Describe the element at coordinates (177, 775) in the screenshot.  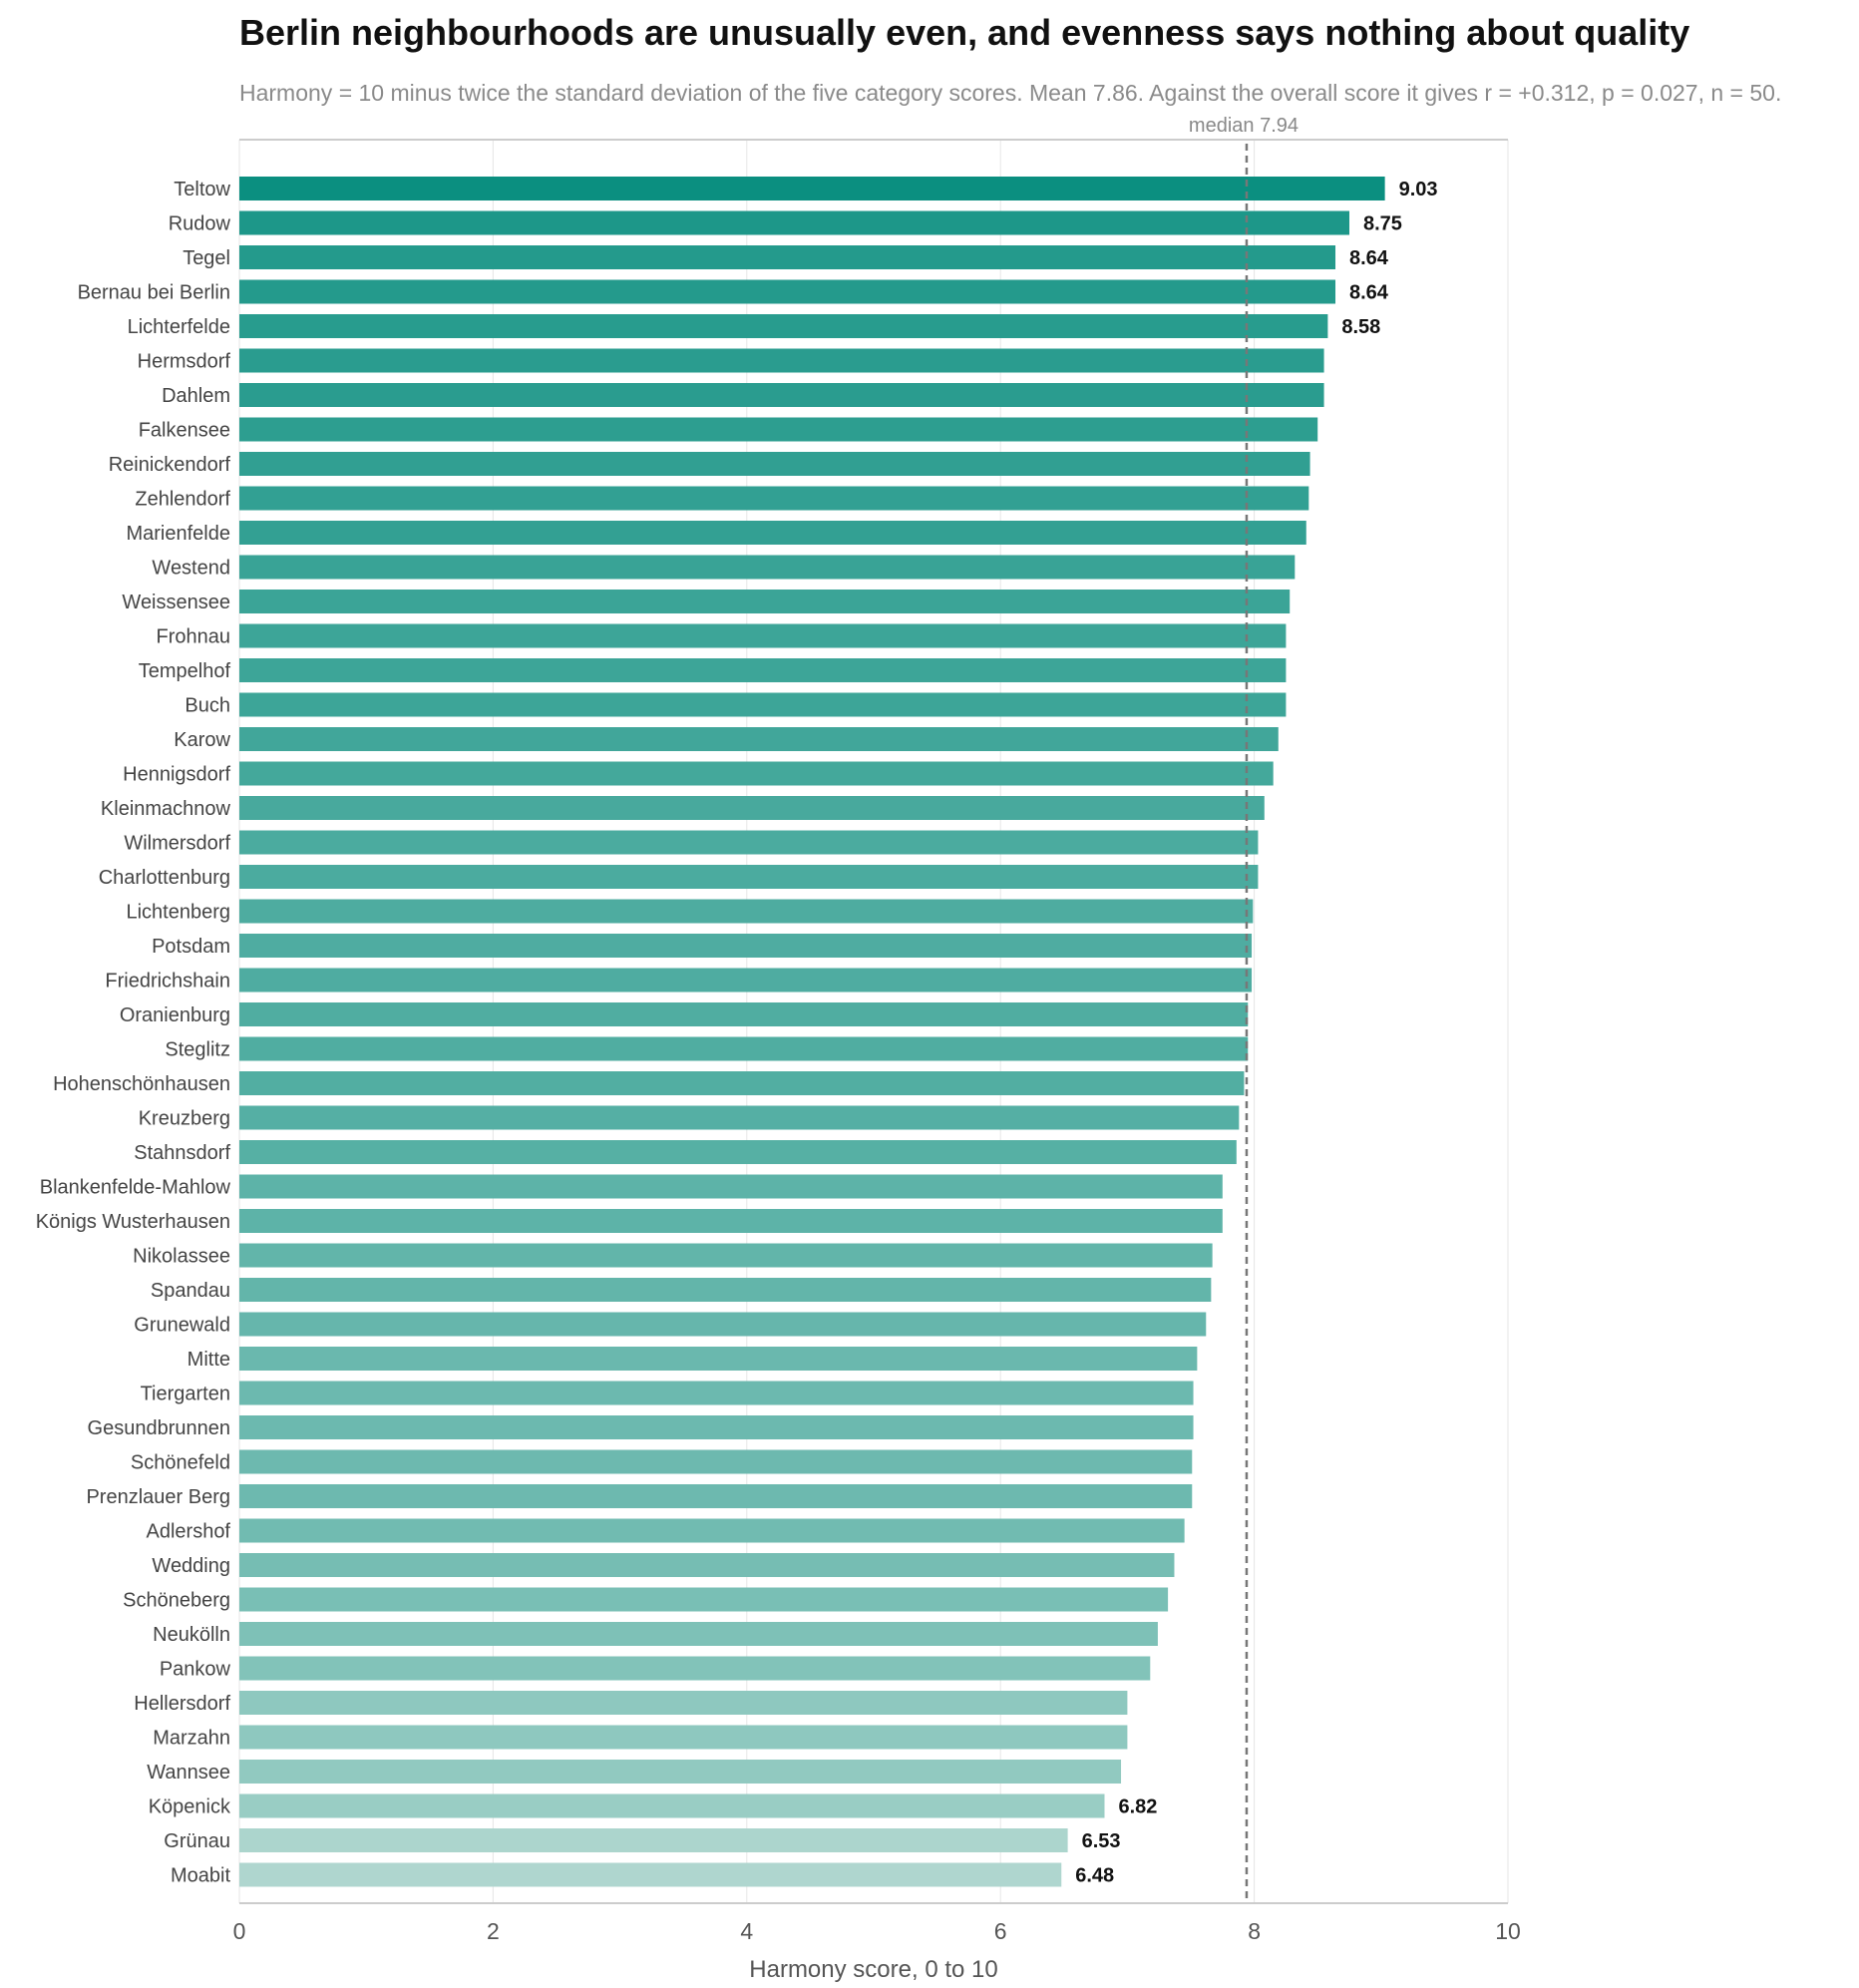
I see `category-label: Hennigsdorf` at that location.